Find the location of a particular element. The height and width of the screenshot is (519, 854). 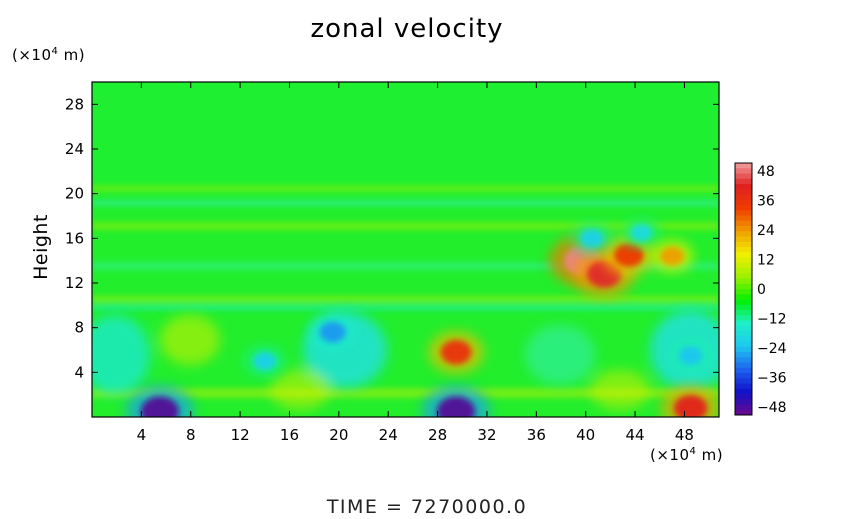

x-unit-label: (×104 m) is located at coordinates (687, 455).